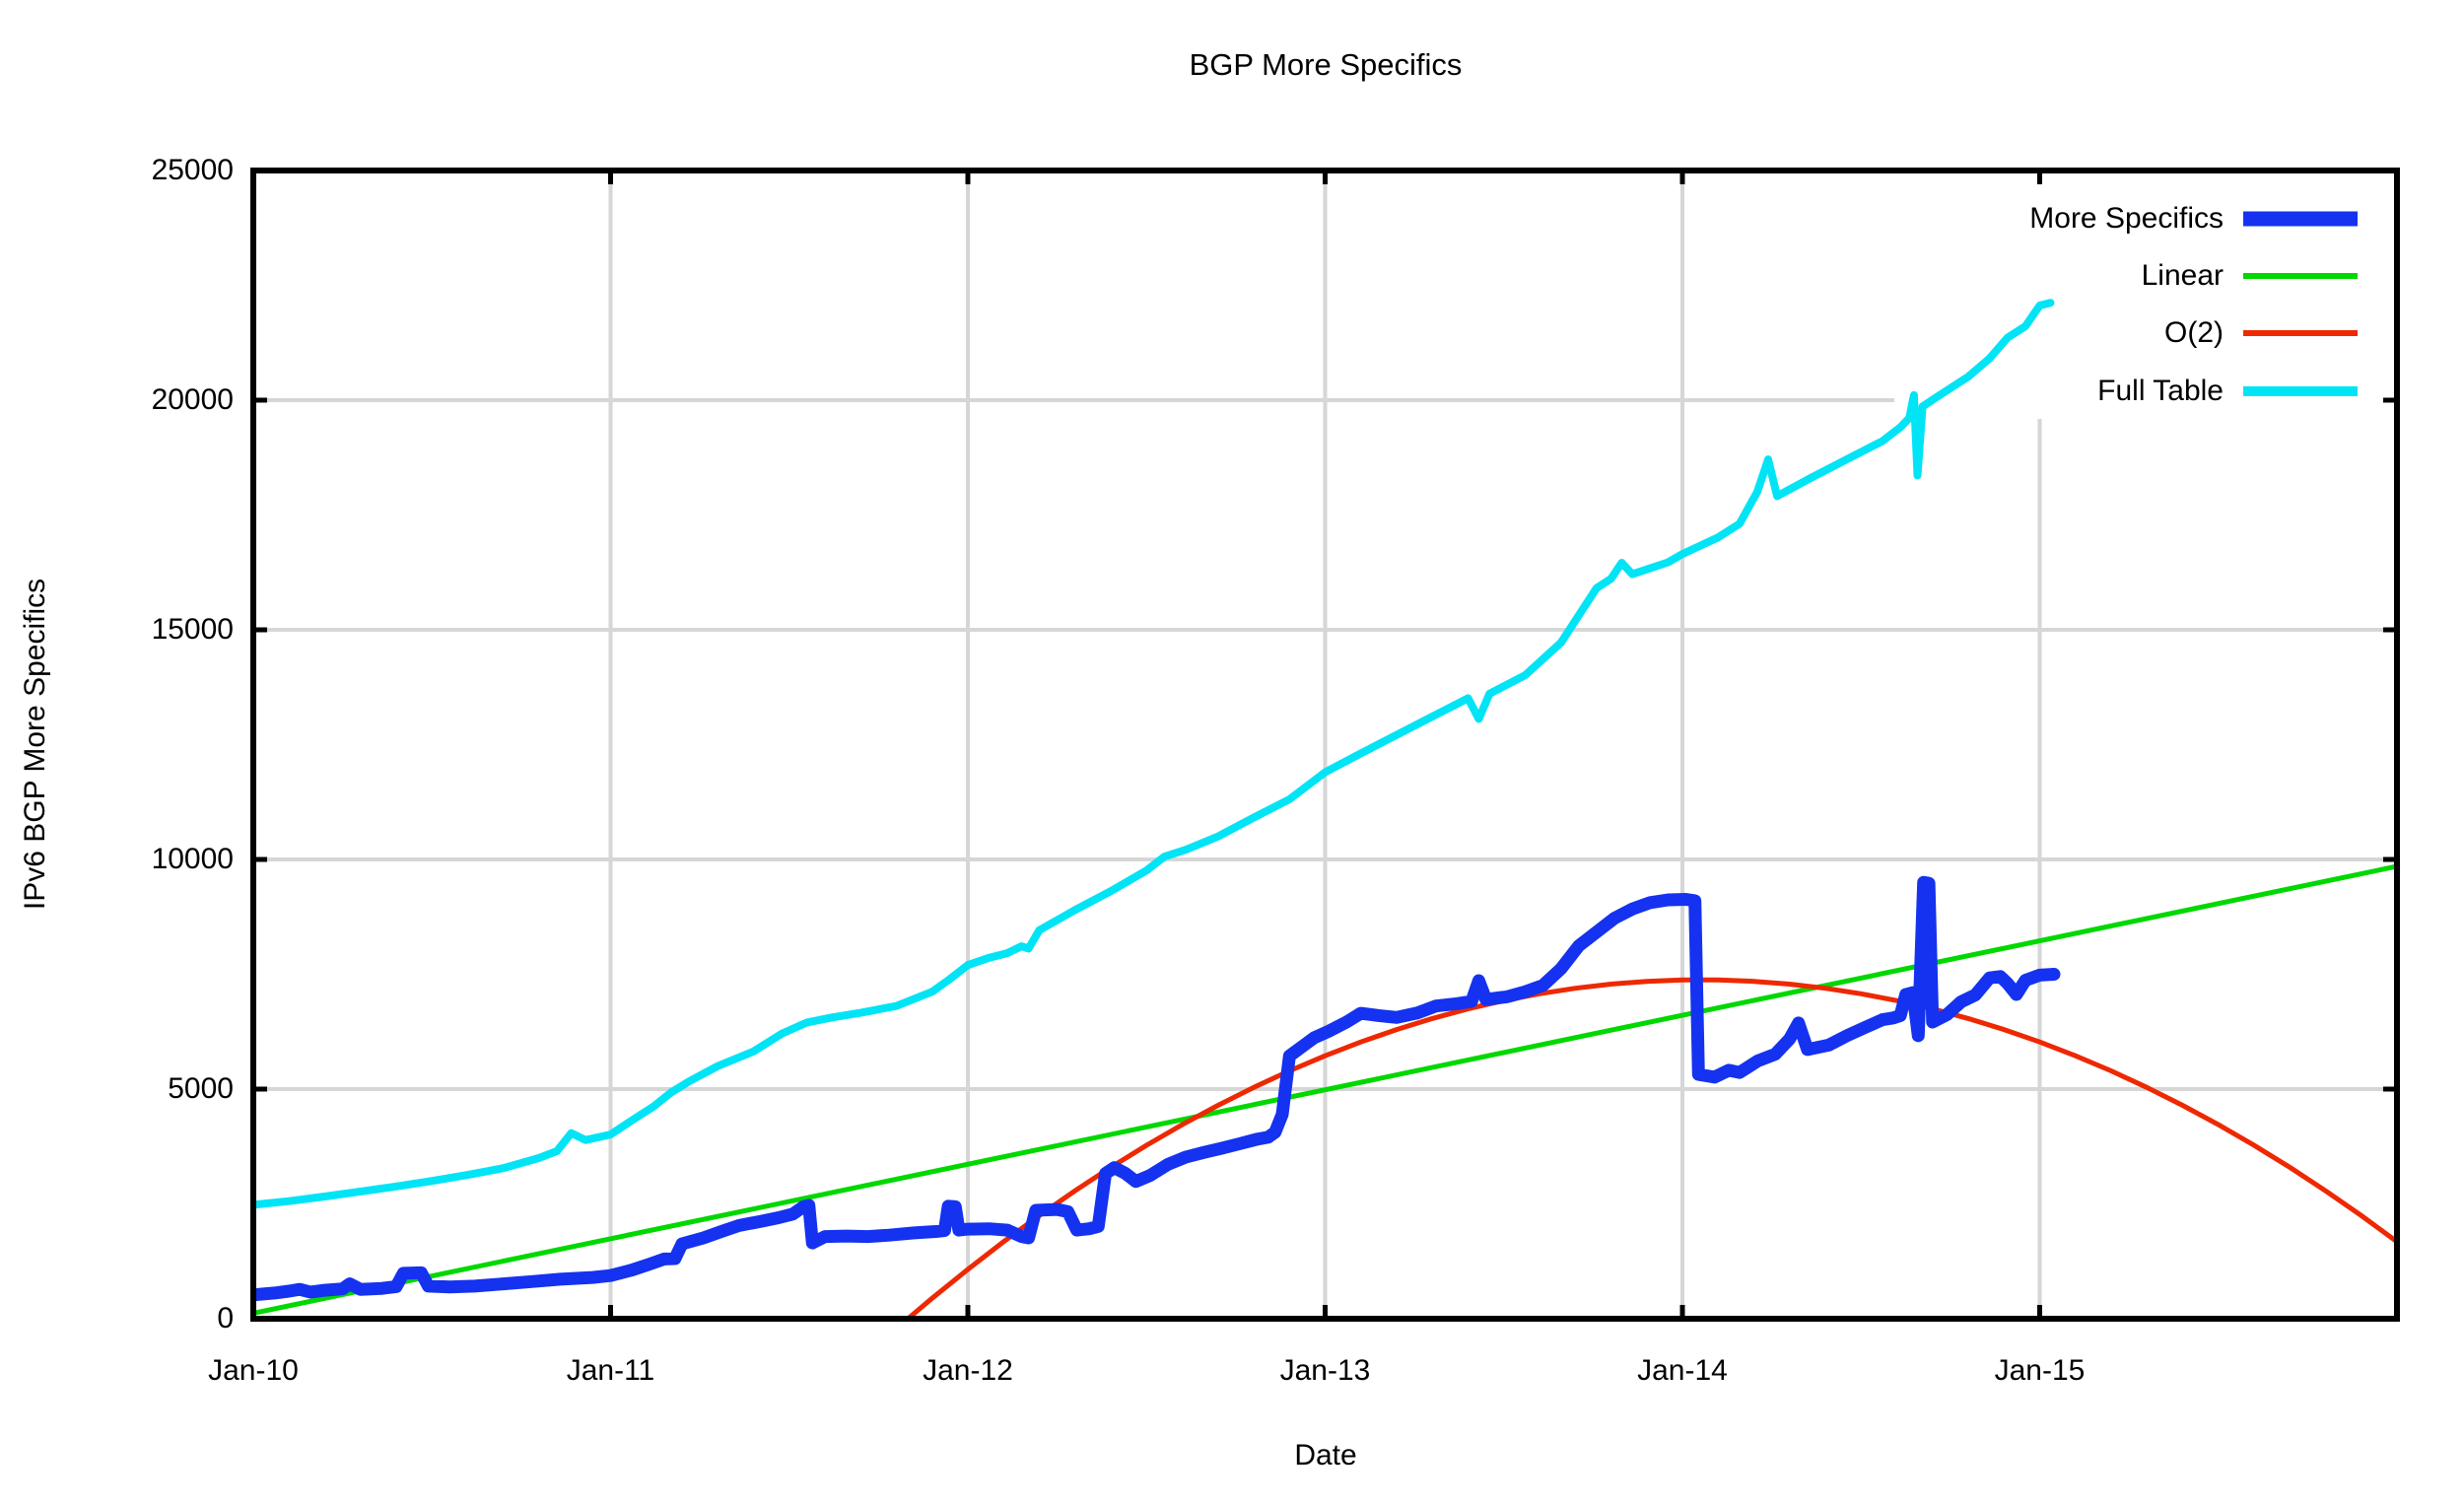  What do you see at coordinates (2300, 303) in the screenshot?
I see `legend-swatches` at bounding box center [2300, 303].